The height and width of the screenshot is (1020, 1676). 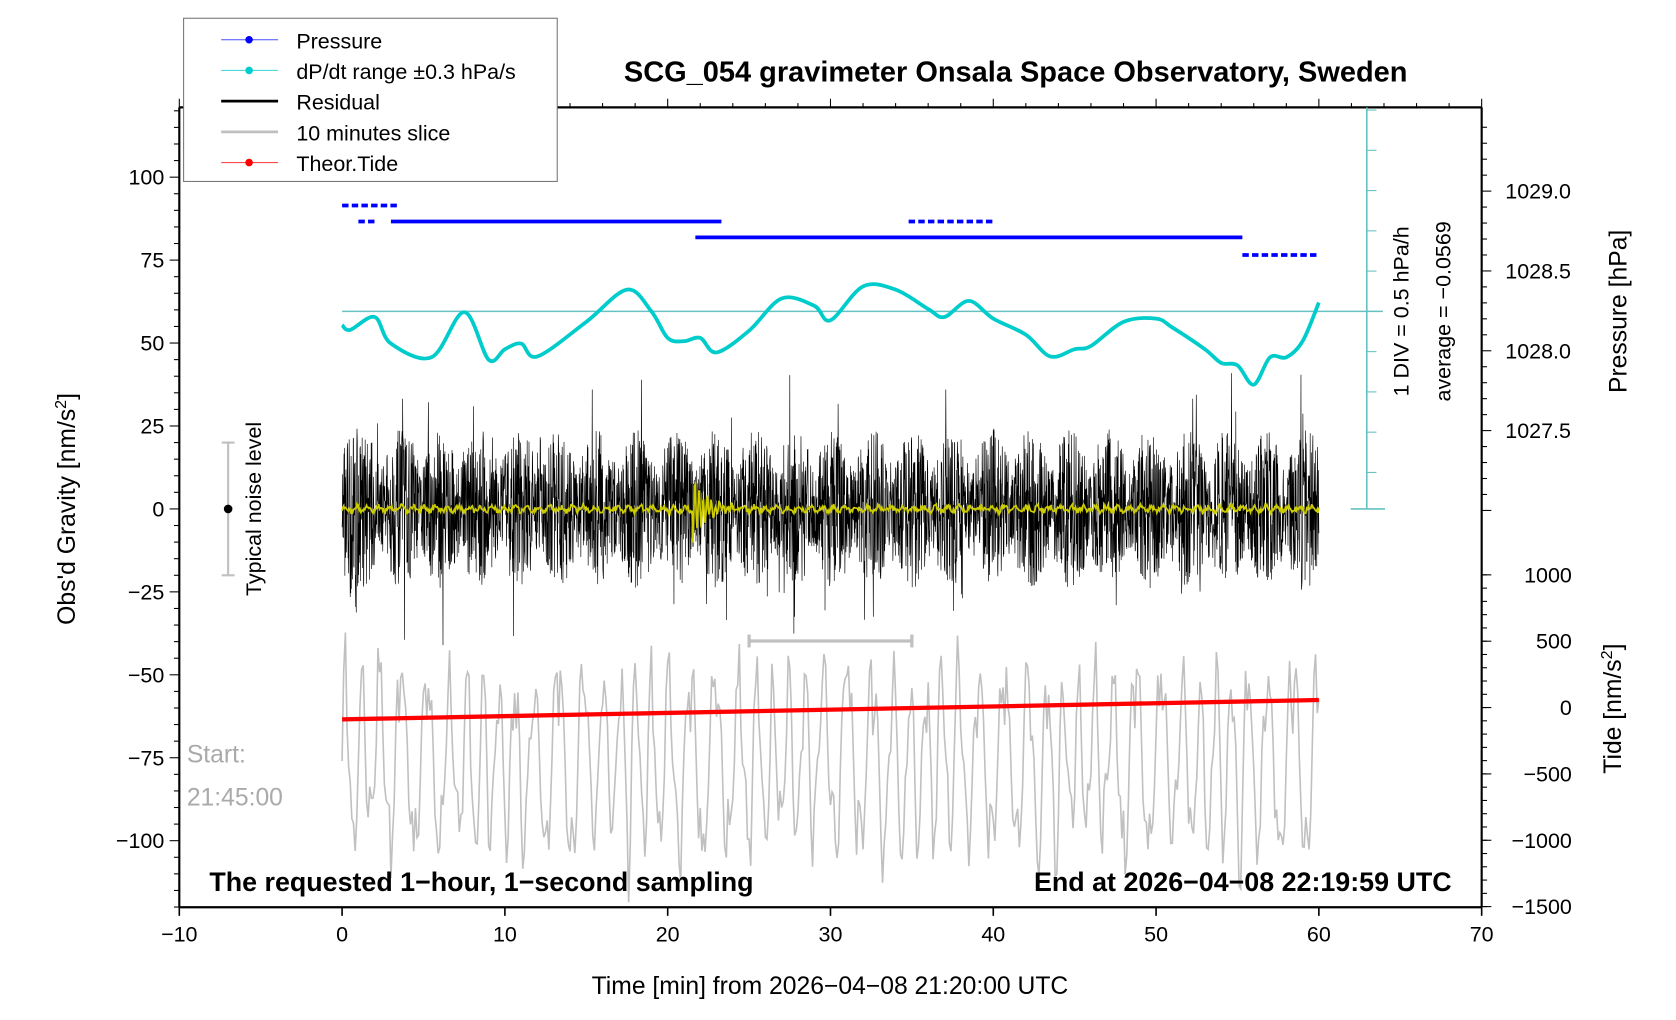 What do you see at coordinates (831, 935) in the screenshot?
I see `x-tick-label: 30` at bounding box center [831, 935].